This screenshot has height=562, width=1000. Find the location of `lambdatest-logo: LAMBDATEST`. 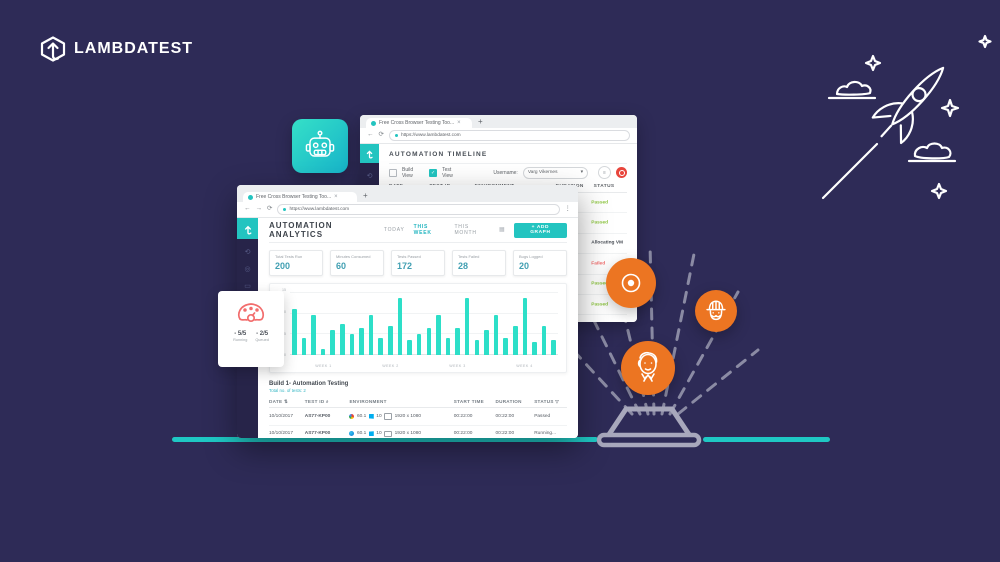

lambdatest-logo: LAMBDATEST is located at coordinates (116, 49).